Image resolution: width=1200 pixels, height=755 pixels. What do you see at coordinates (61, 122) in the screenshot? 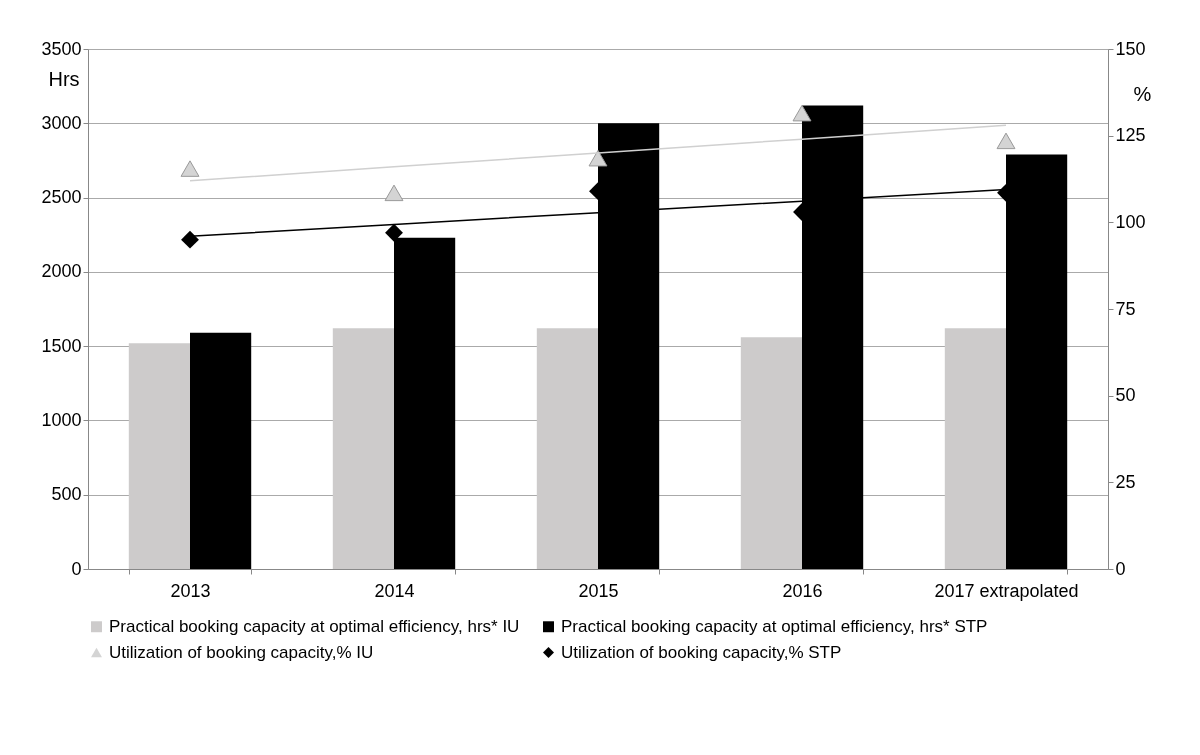
I see `y-tick-label: 3000` at bounding box center [61, 122].